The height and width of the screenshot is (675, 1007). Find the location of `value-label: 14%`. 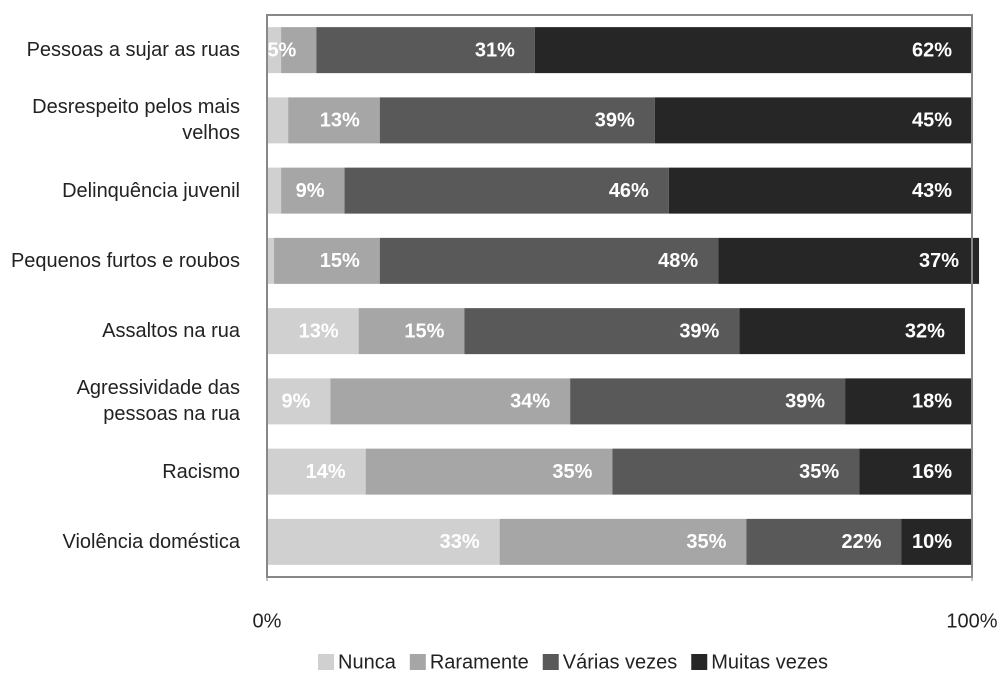

value-label: 14% is located at coordinates (326, 472).